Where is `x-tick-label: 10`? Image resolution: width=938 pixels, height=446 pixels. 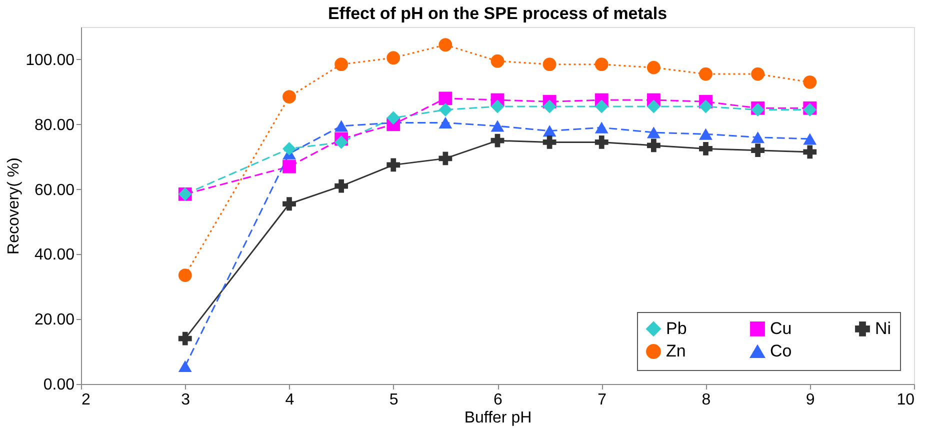 x-tick-label: 10 is located at coordinates (905, 400).